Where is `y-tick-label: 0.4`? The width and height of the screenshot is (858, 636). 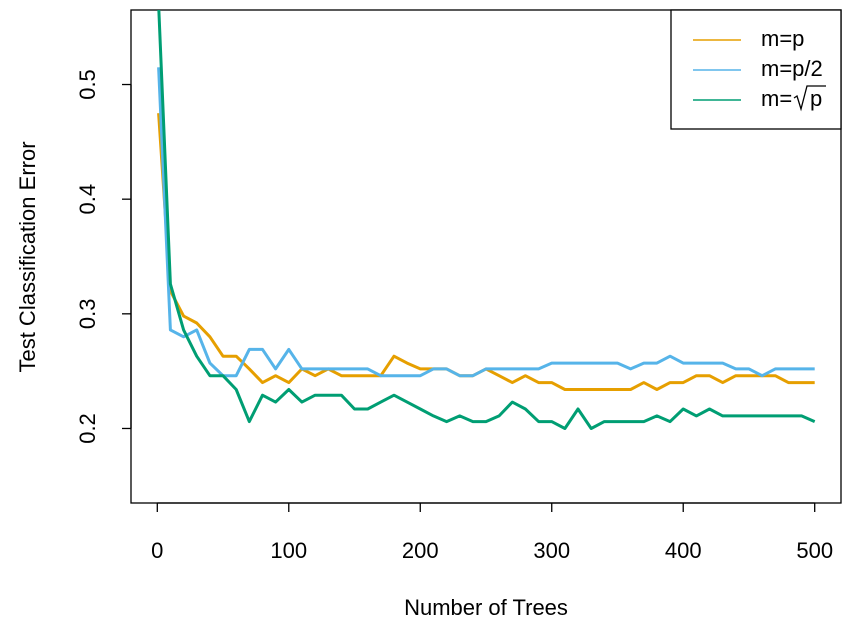
y-tick-label: 0.4 is located at coordinates (87, 199).